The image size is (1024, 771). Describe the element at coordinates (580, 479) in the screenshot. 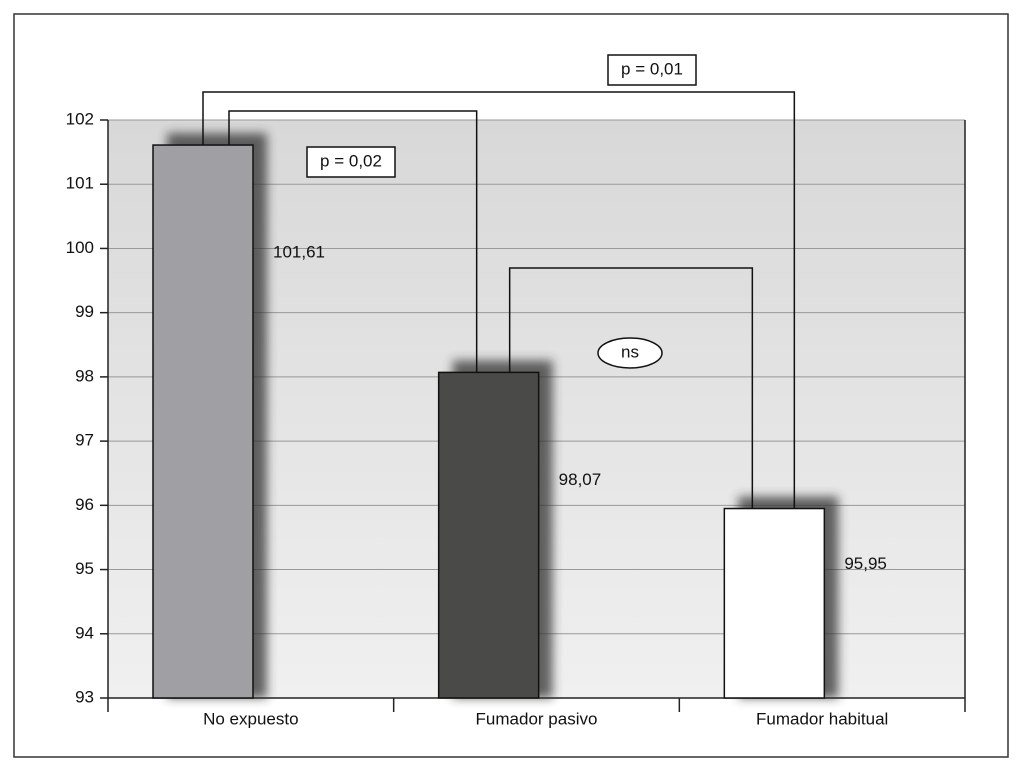

I see `value-label: 98,07` at that location.